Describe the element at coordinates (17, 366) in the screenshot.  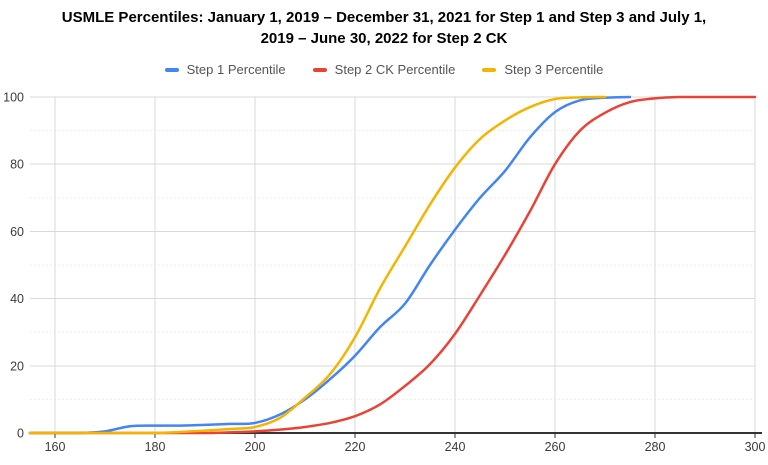
I see `y-tick-label: 20` at that location.